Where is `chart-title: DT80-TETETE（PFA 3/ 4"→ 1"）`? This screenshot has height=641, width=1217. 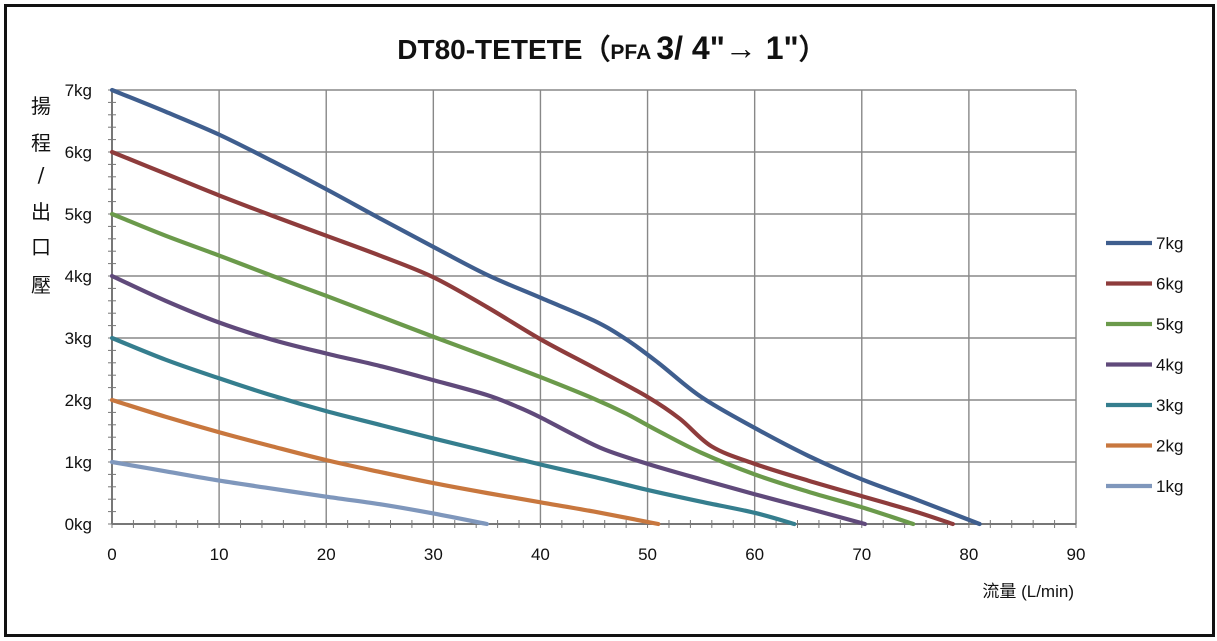 chart-title: DT80-TETETE（PFA 3/ 4"→ 1"） is located at coordinates (611, 48).